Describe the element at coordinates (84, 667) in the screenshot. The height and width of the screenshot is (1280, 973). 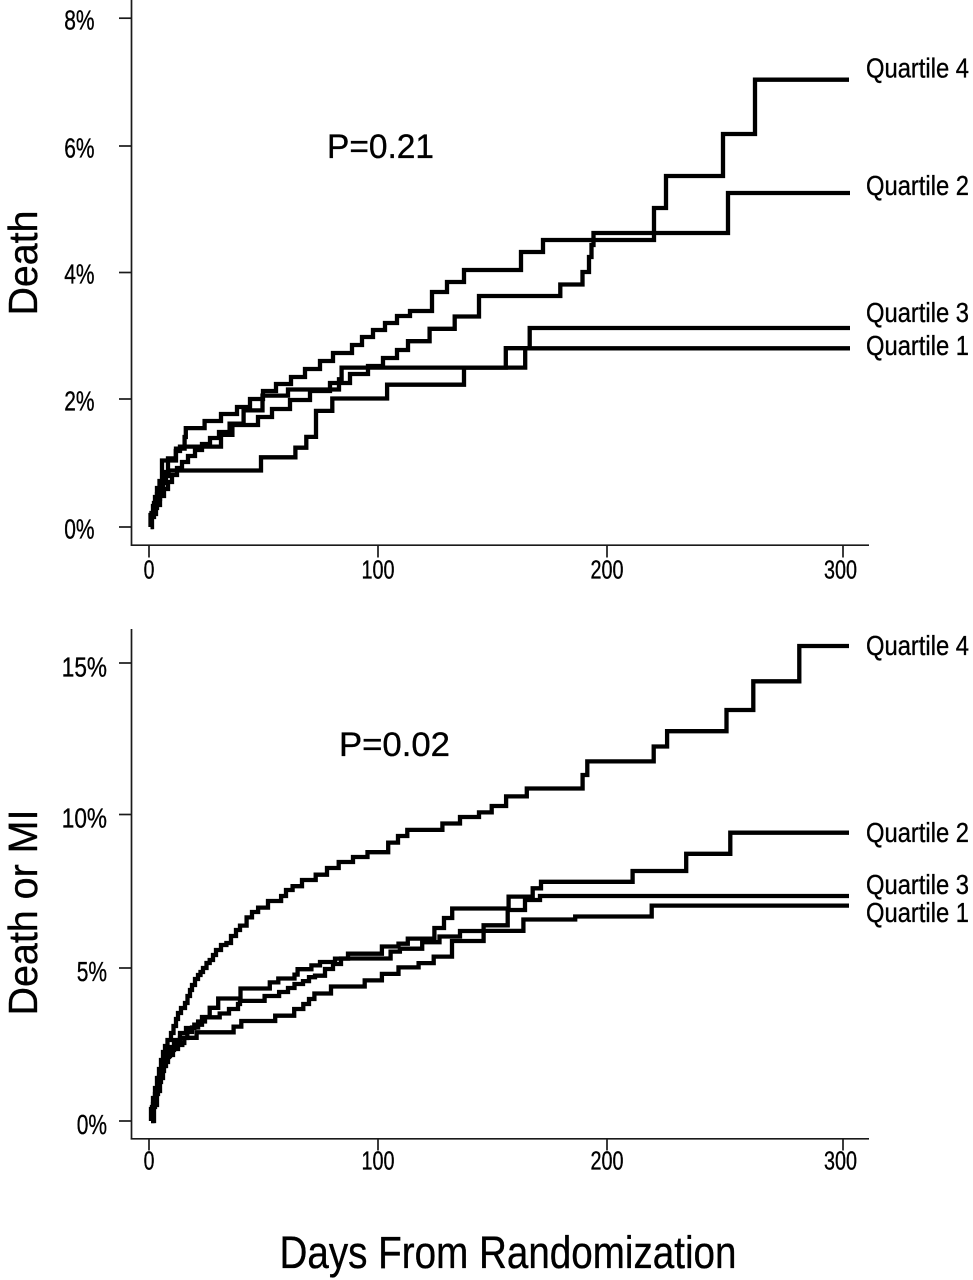
I see `svg-text: 15%` at that location.